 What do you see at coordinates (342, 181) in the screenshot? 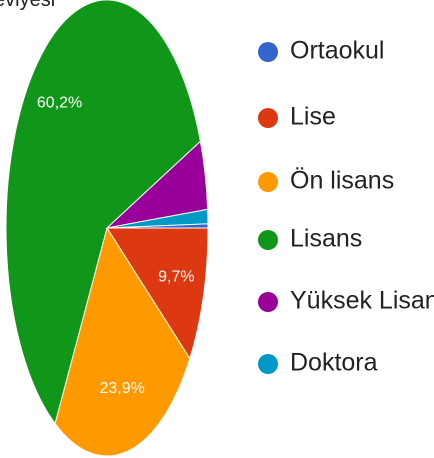
I see `legend-label: Ön lisans` at bounding box center [342, 181].